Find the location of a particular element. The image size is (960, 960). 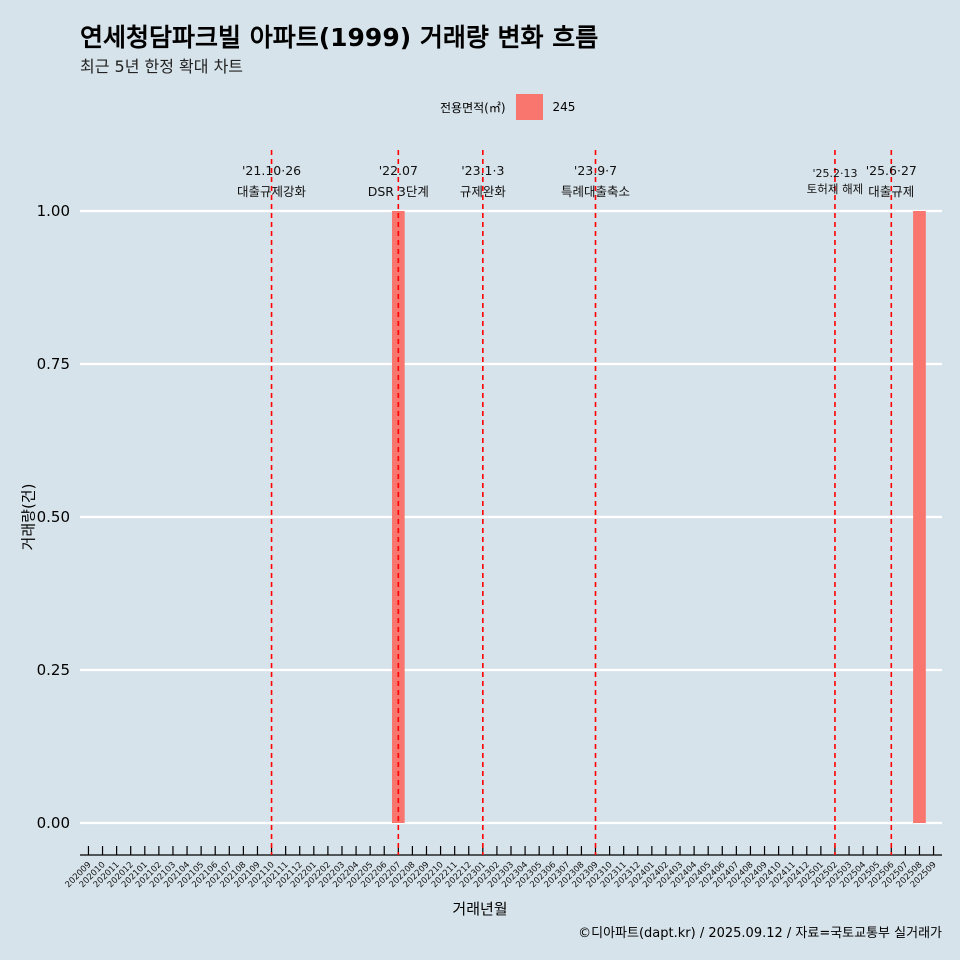

event-label: 특례대출축소 is located at coordinates (595, 191).